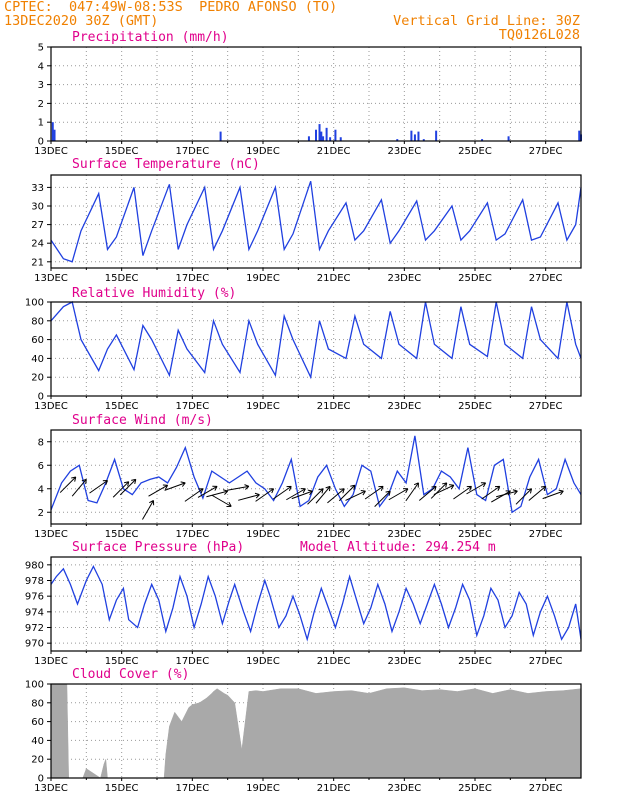  Describe the element at coordinates (316, 340) in the screenshot. I see `humidity-line` at that location.